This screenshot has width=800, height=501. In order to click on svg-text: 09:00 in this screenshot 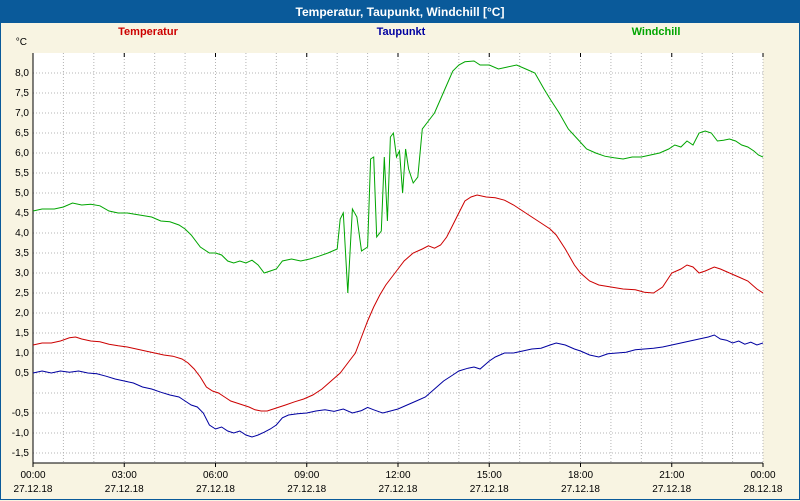, I will do `click(306, 475)`.